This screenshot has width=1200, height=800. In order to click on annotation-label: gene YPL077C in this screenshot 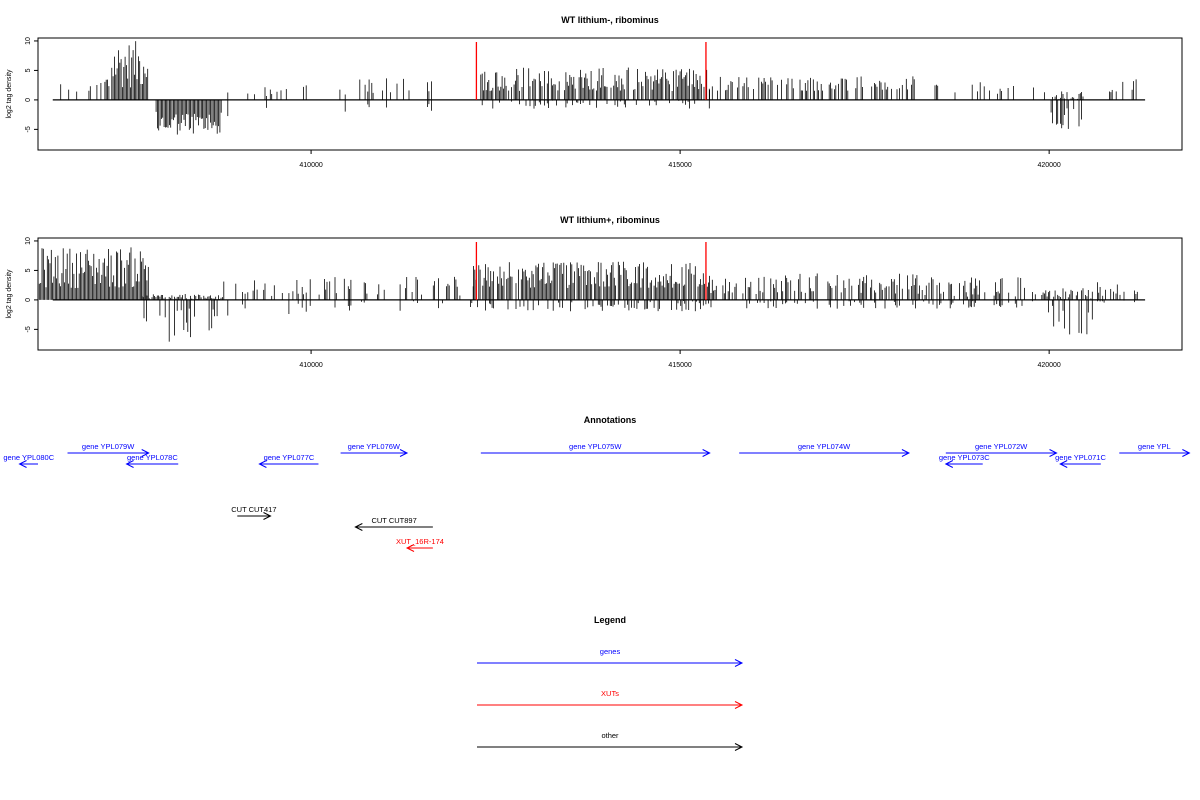, I will do `click(289, 457)`.